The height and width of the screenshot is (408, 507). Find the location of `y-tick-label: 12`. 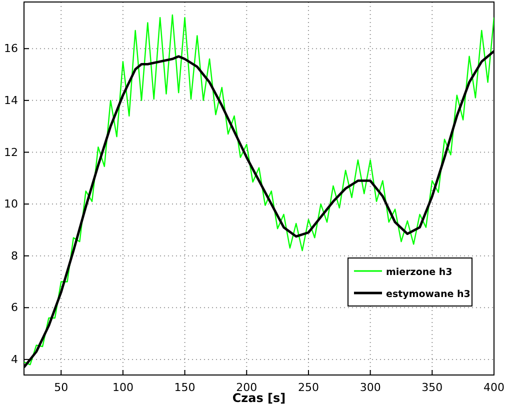

y-tick-label: 12 is located at coordinates (11, 152).